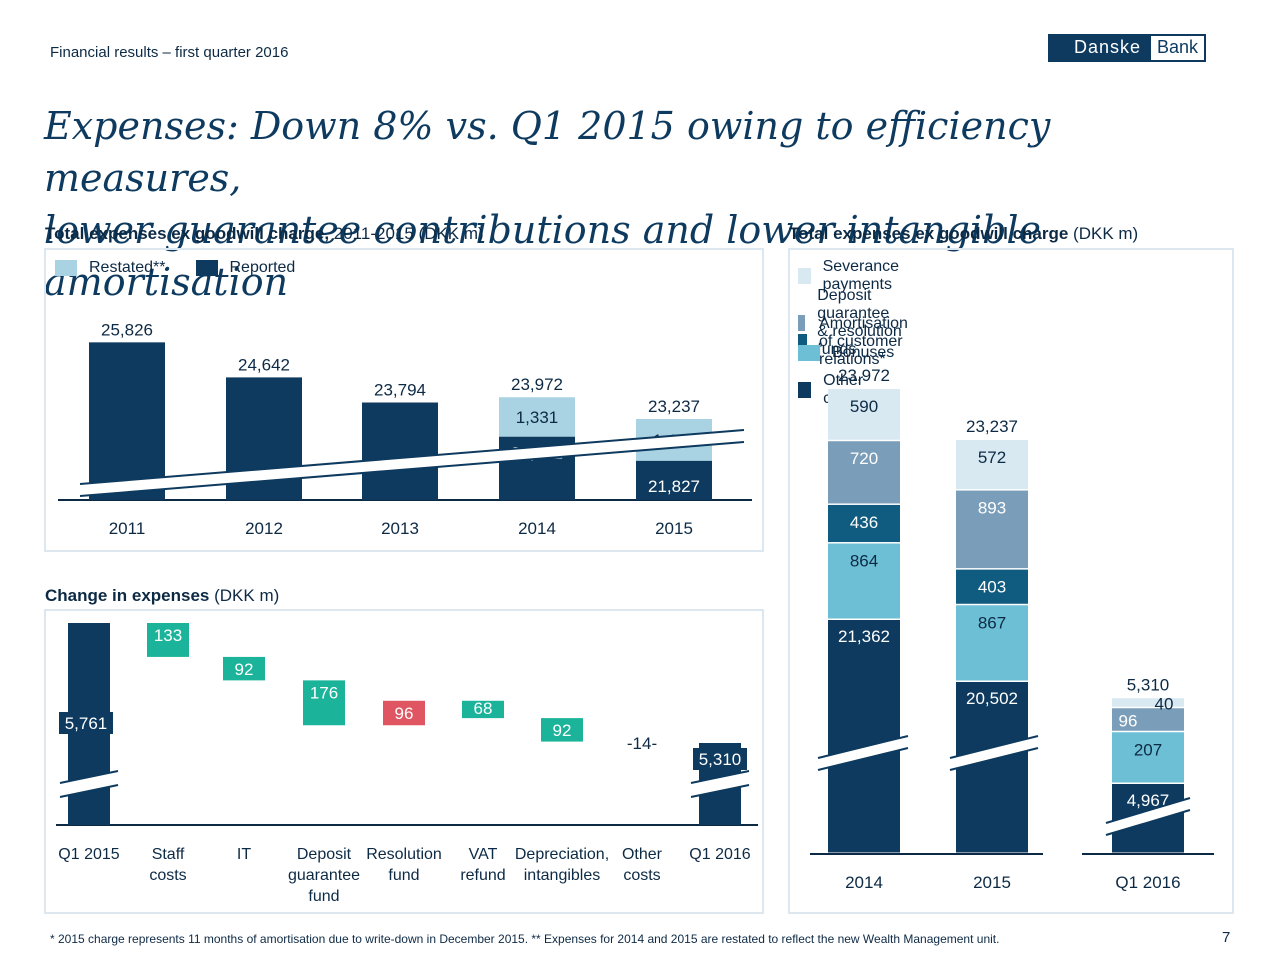 The width and height of the screenshot is (1280, 960). I want to click on stack-label-2014-3: 720, so click(864, 458).